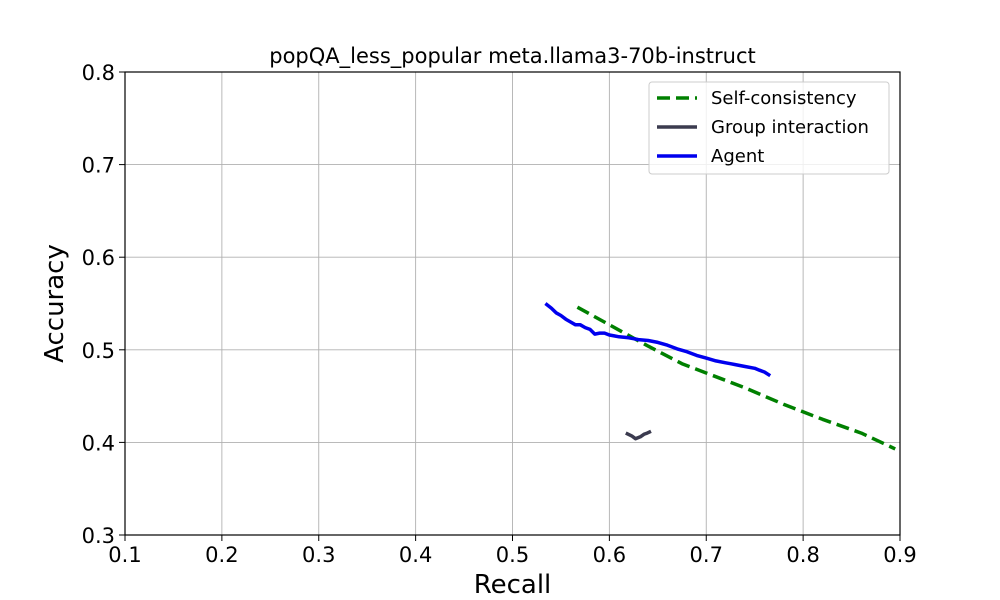 Image resolution: width=1000 pixels, height=600 pixels. Describe the element at coordinates (737, 156) in the screenshot. I see `legend-label-agent: Agent` at that location.